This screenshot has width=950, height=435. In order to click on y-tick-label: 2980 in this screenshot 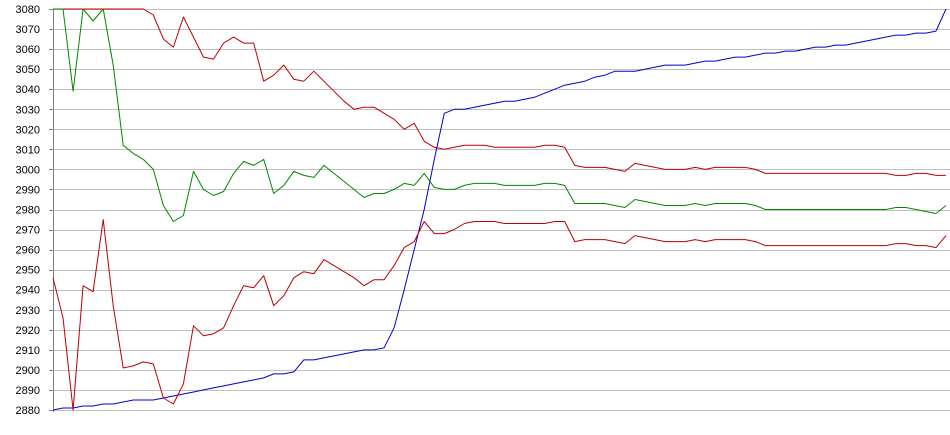, I will do `click(28, 211)`.